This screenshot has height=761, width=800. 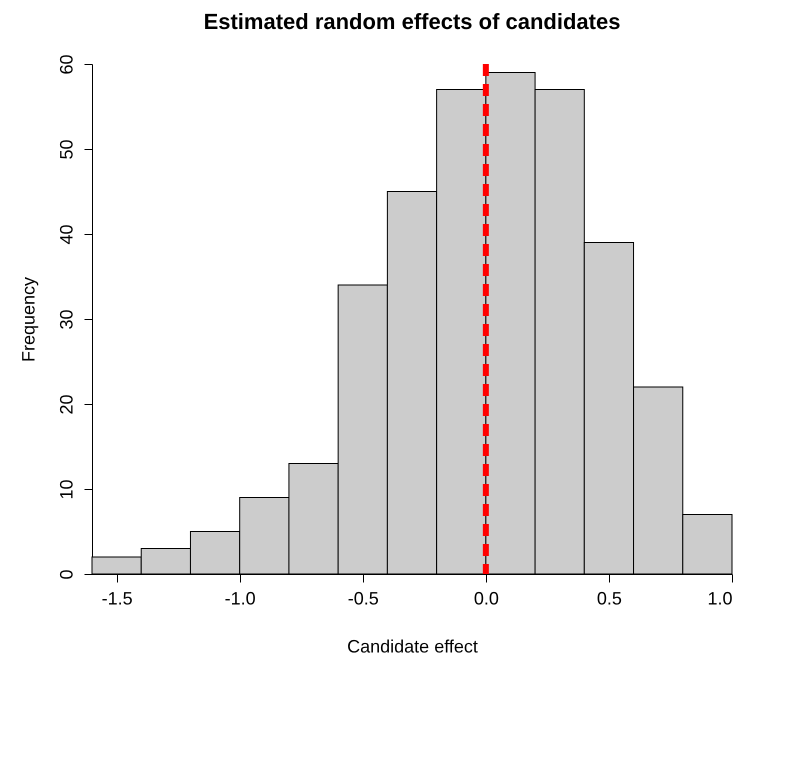 I want to click on x-tick-label: 0.5, so click(x=609, y=598).